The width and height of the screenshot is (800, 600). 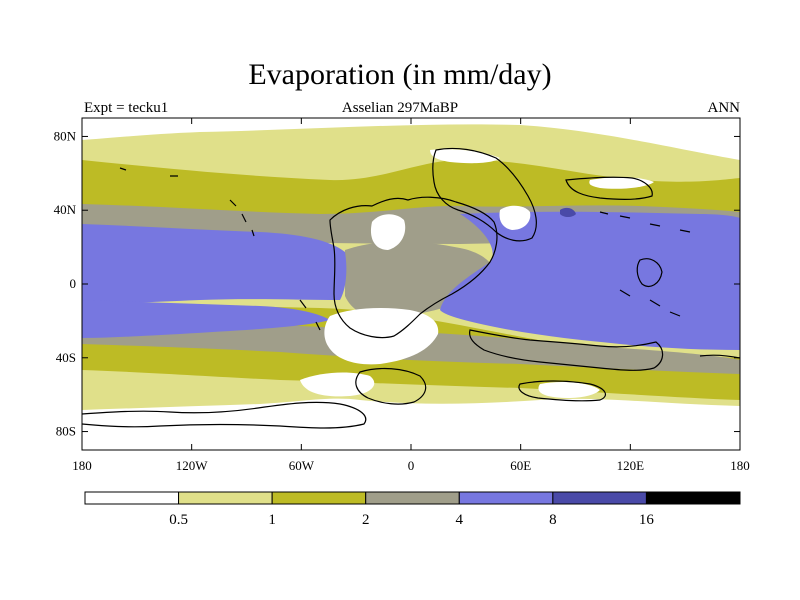 What do you see at coordinates (465, 156) in the screenshot?
I see `north-polar-white-patch` at bounding box center [465, 156].